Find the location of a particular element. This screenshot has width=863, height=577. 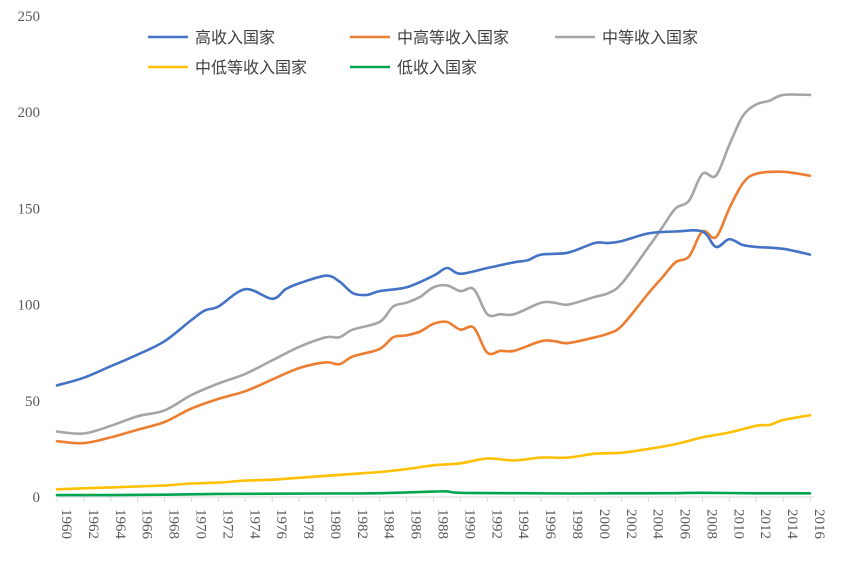

y-tick-label: 50 is located at coordinates (32, 402).